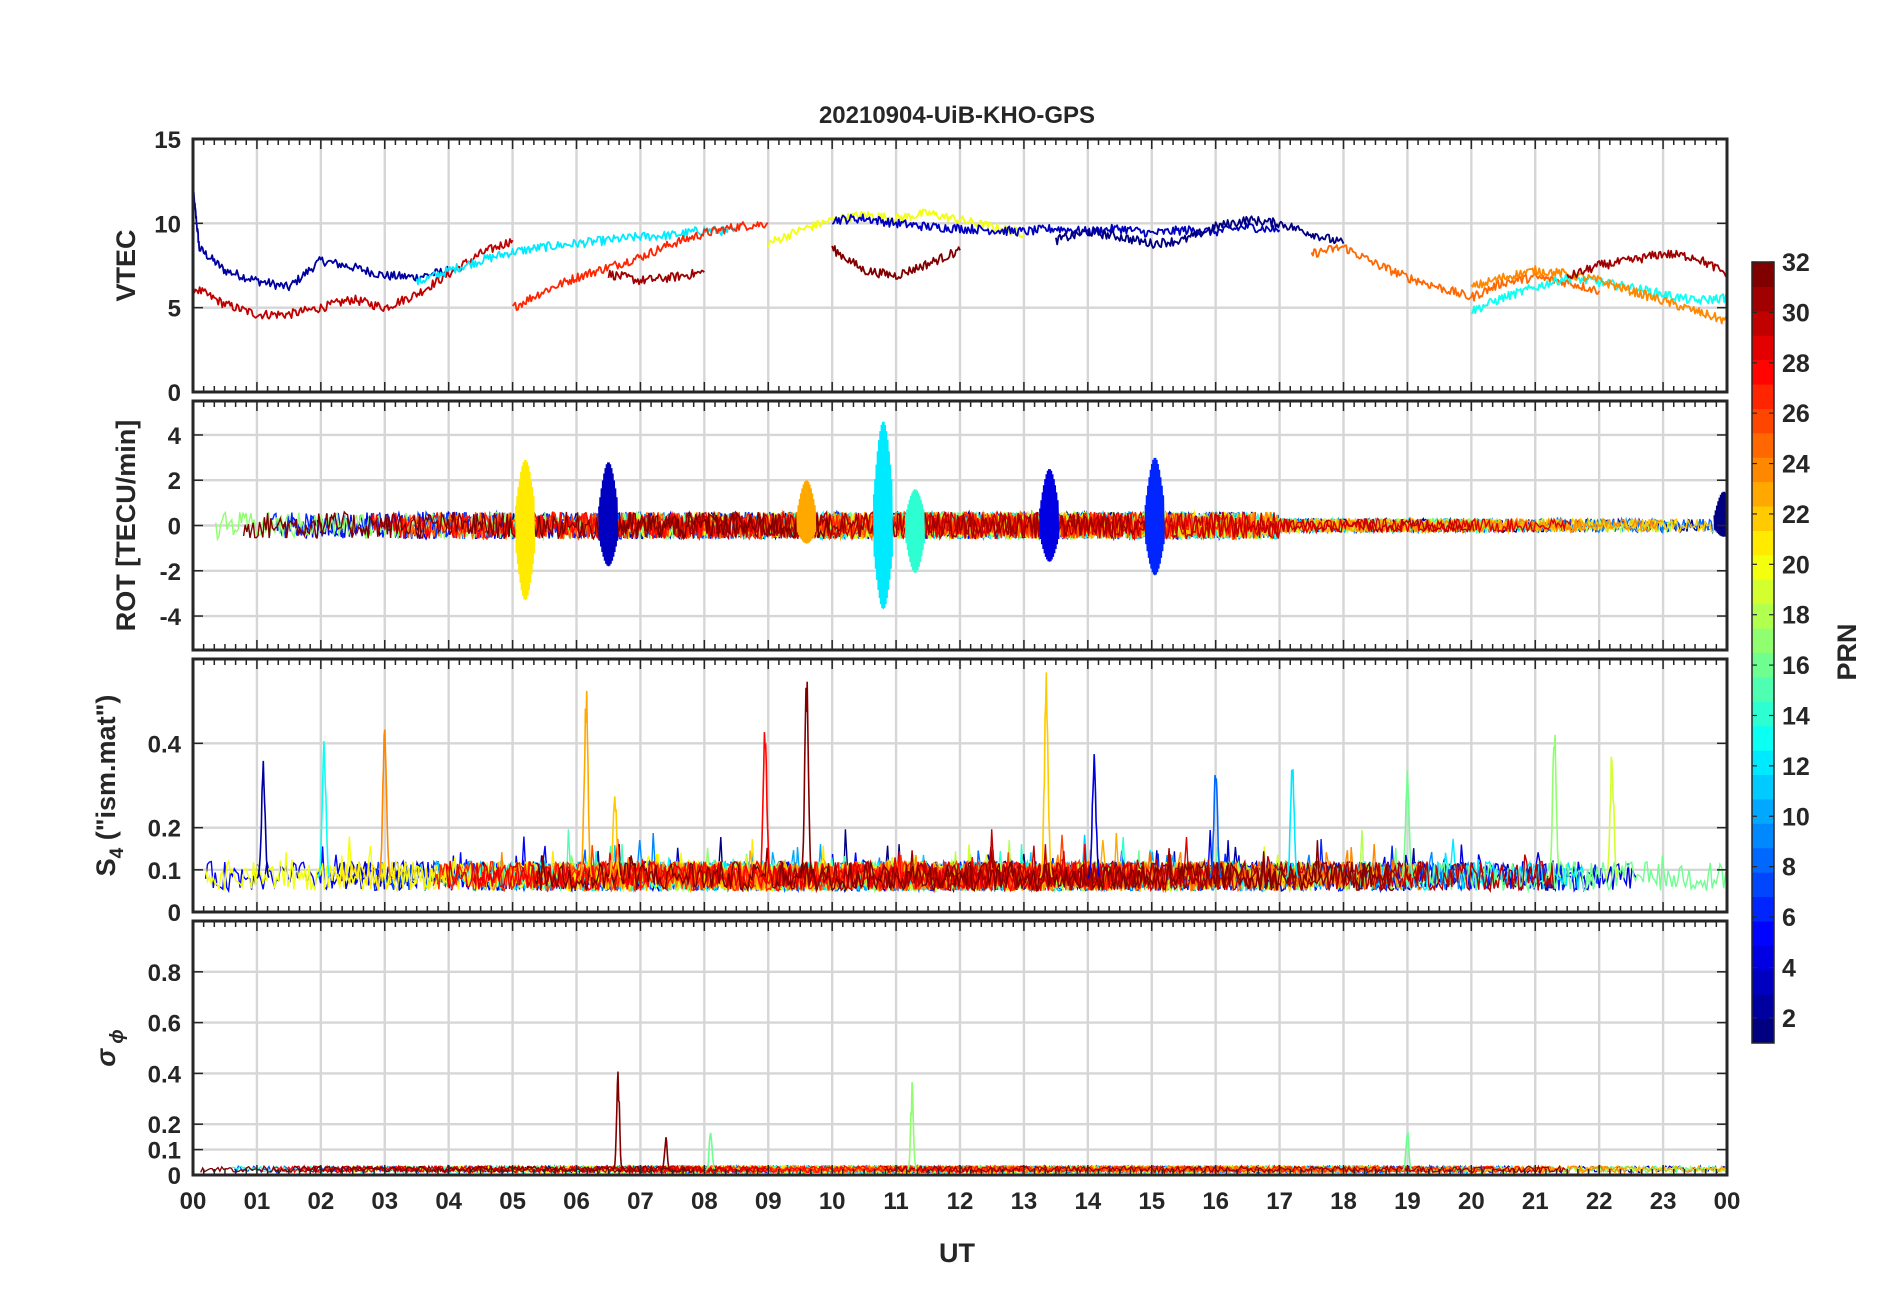 This screenshot has height=1292, width=1902. I want to click on colorbar-tick-label: 20, so click(1796, 565).